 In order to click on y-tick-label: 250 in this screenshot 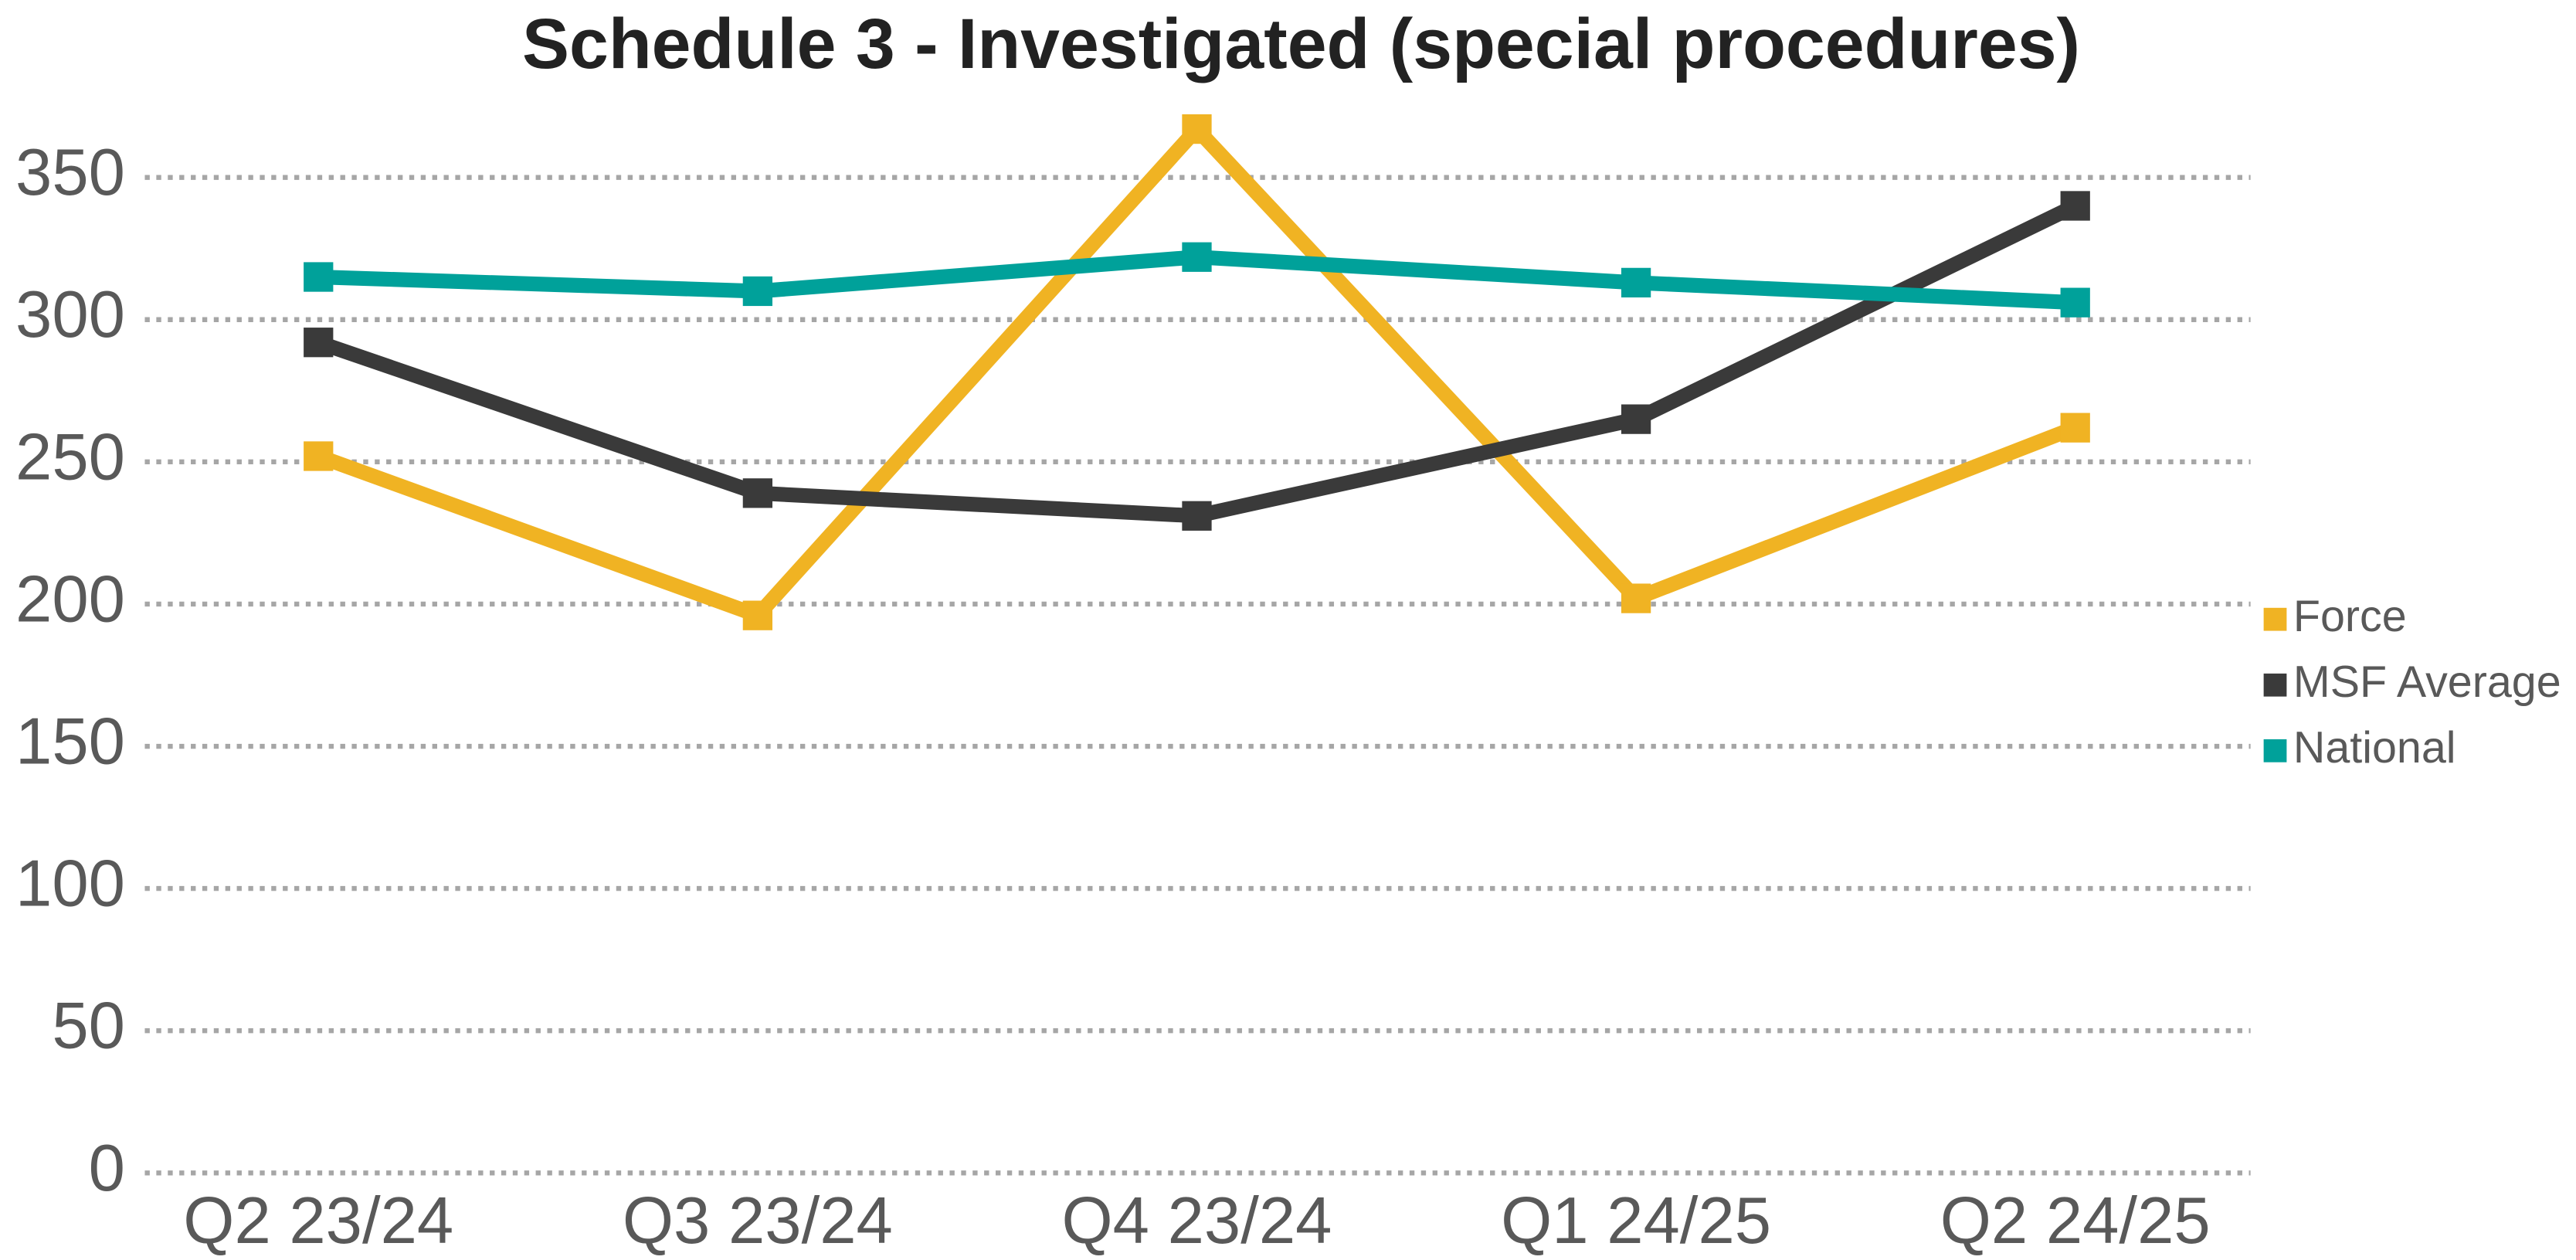, I will do `click(70, 457)`.